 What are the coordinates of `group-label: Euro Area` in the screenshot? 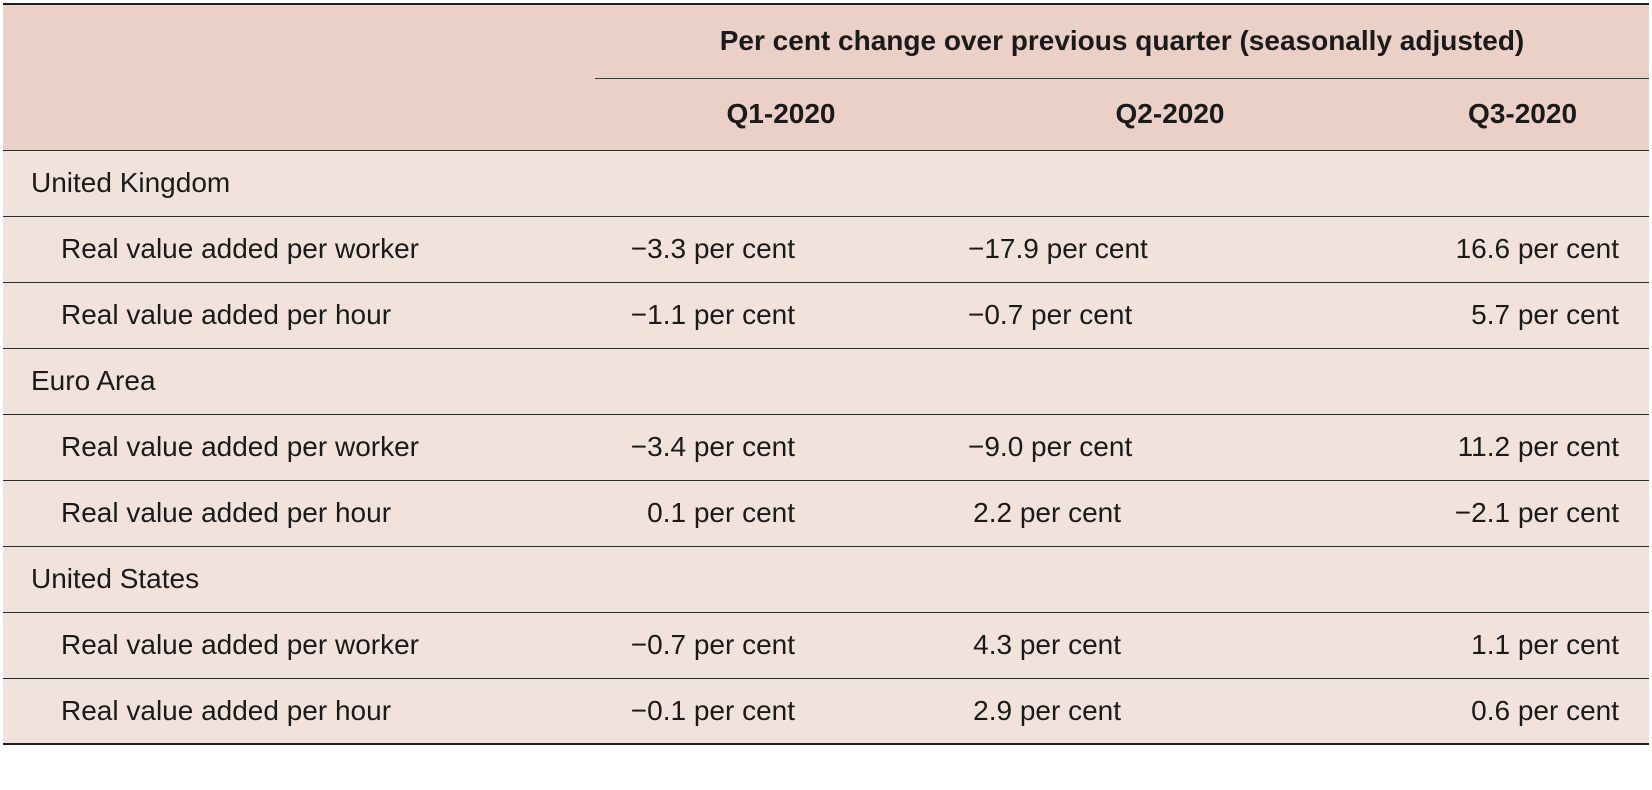 It's located at (826, 381).